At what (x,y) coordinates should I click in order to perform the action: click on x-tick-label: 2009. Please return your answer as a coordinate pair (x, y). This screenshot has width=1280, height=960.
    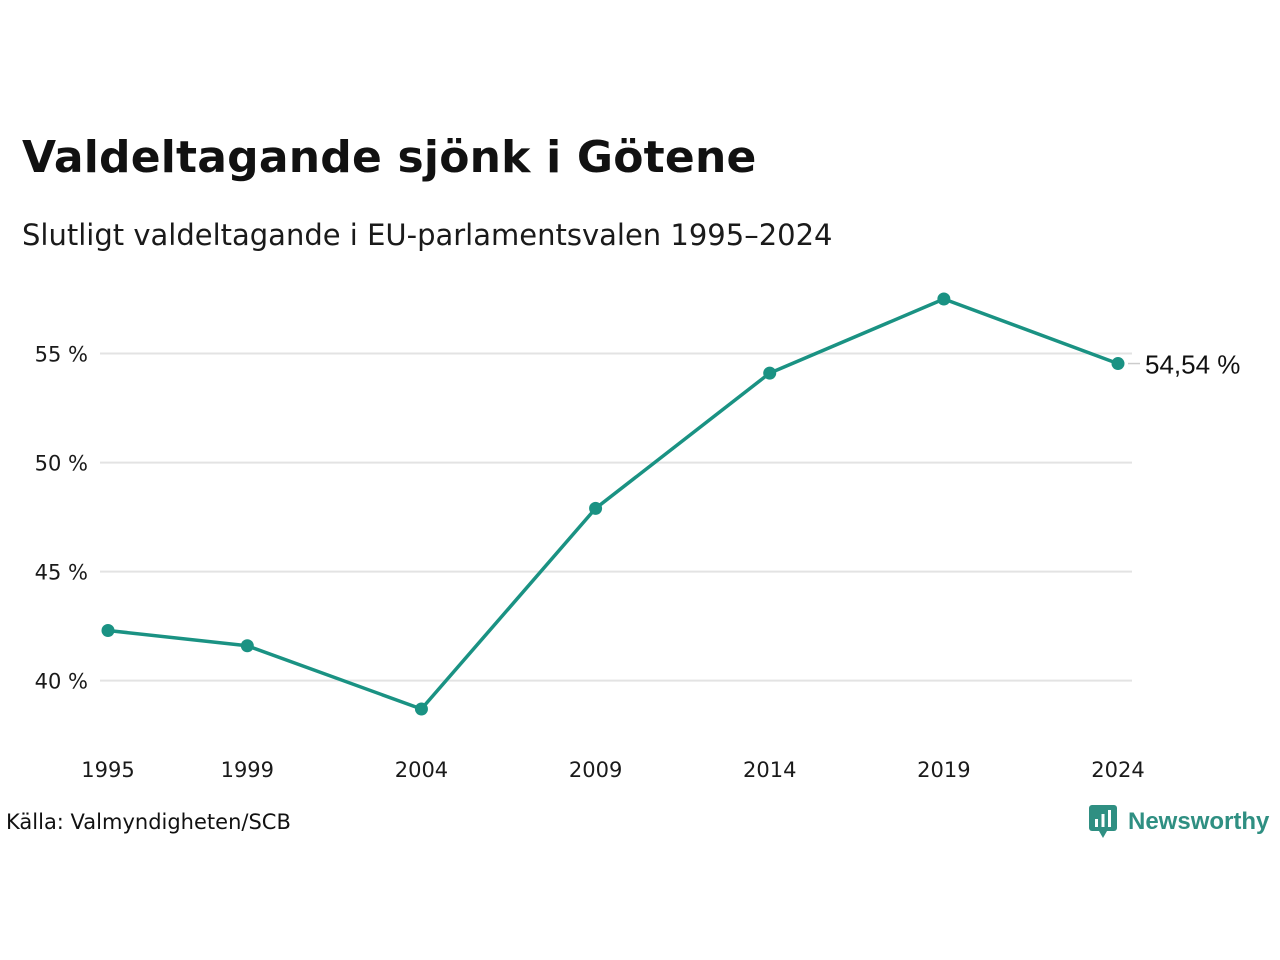
    Looking at the image, I should click on (595, 770).